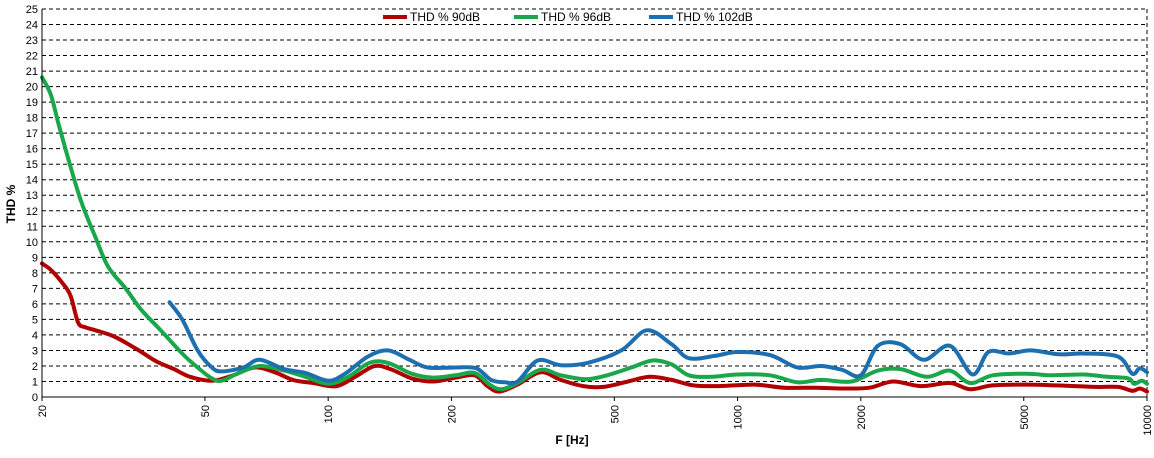 The width and height of the screenshot is (1154, 458). I want to click on y-tick-label: 15, so click(32, 165).